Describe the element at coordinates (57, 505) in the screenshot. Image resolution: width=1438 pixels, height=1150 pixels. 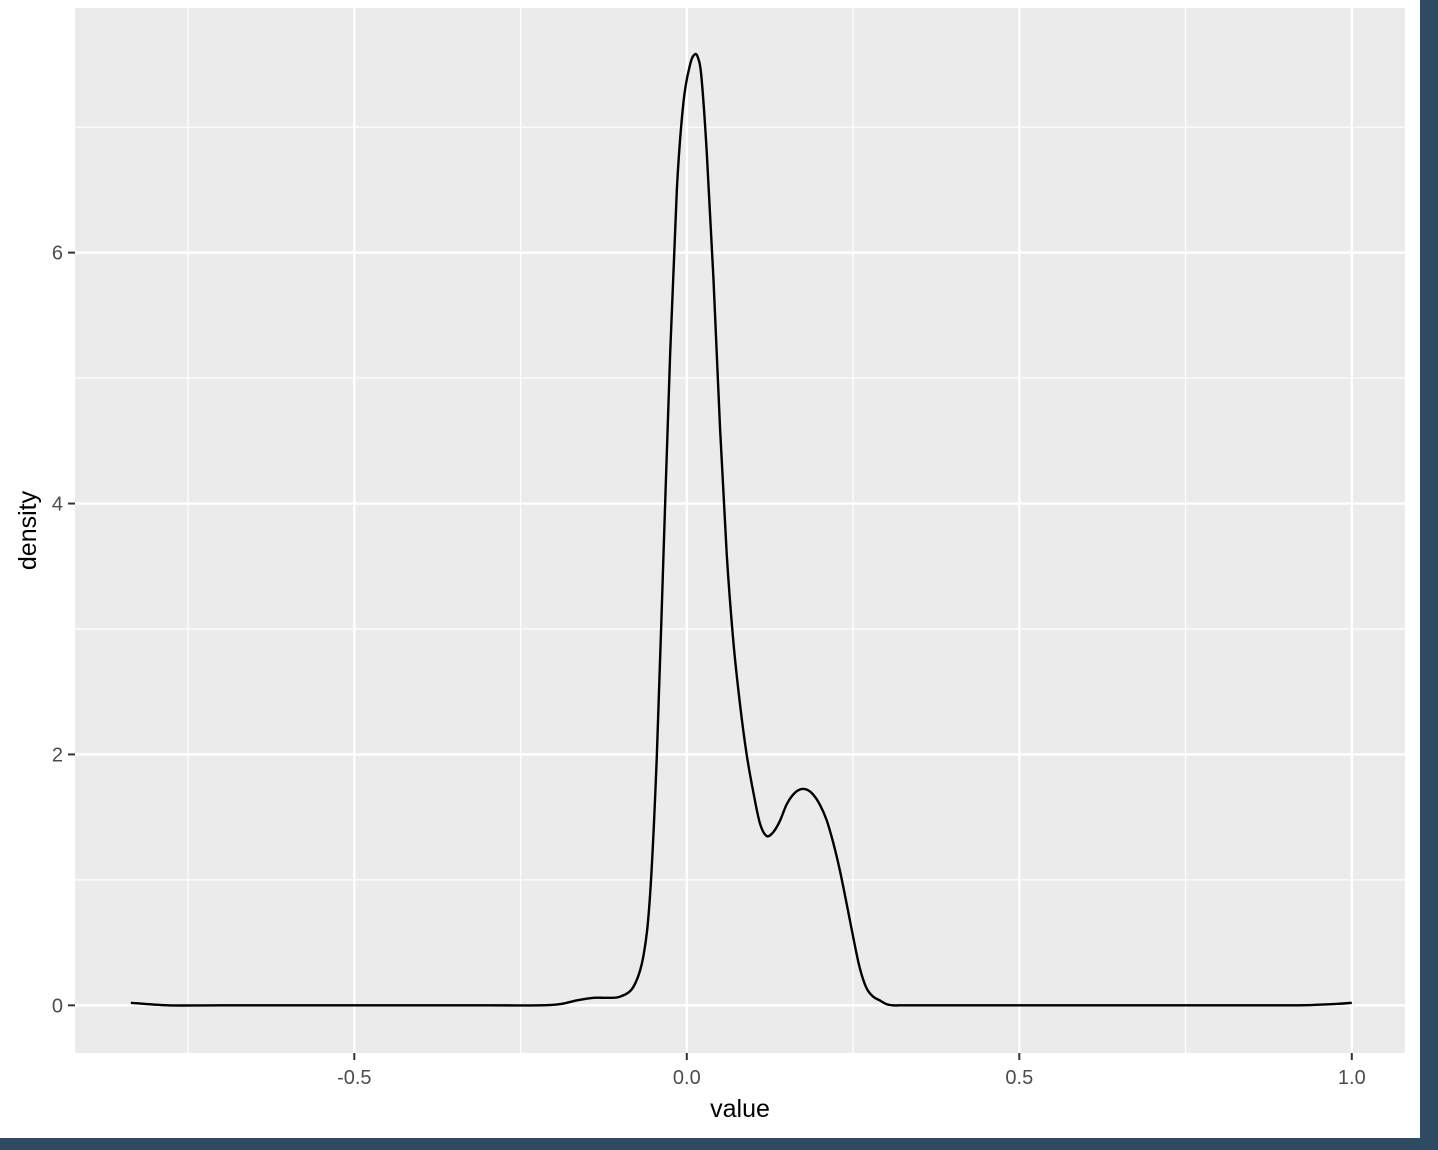
I see `y-tick-label: 4` at that location.